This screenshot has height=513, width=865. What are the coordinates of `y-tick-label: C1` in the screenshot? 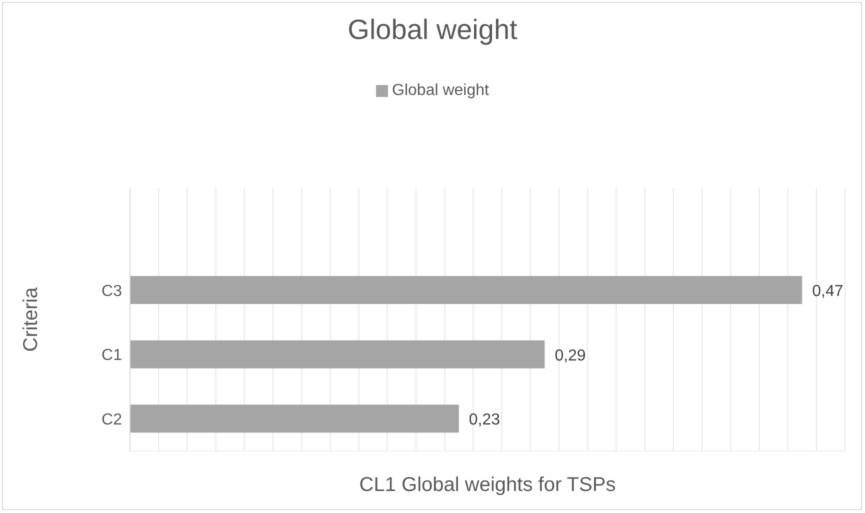 It's located at (112, 355).